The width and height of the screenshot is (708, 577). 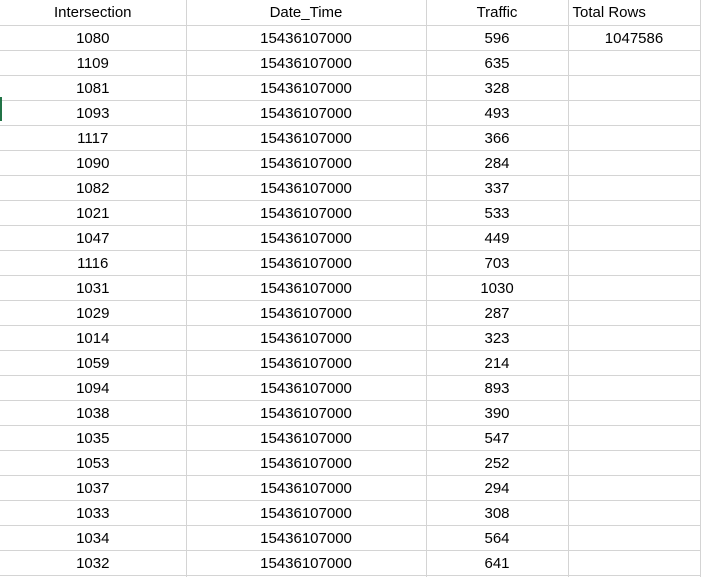 What do you see at coordinates (93, 413) in the screenshot?
I see `cell-intersection: 1038` at bounding box center [93, 413].